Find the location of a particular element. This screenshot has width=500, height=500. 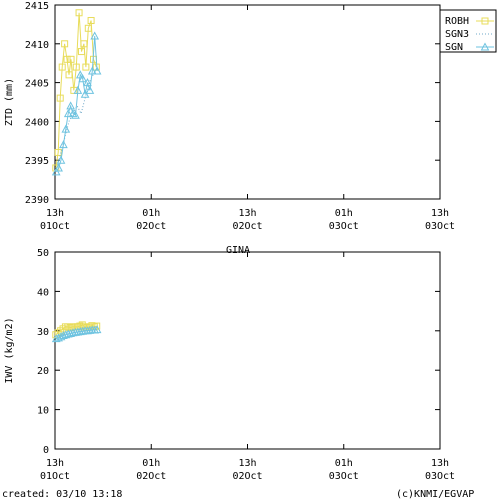

legend: ROBH SGN3 SGN_ is located at coordinates (468, 31).